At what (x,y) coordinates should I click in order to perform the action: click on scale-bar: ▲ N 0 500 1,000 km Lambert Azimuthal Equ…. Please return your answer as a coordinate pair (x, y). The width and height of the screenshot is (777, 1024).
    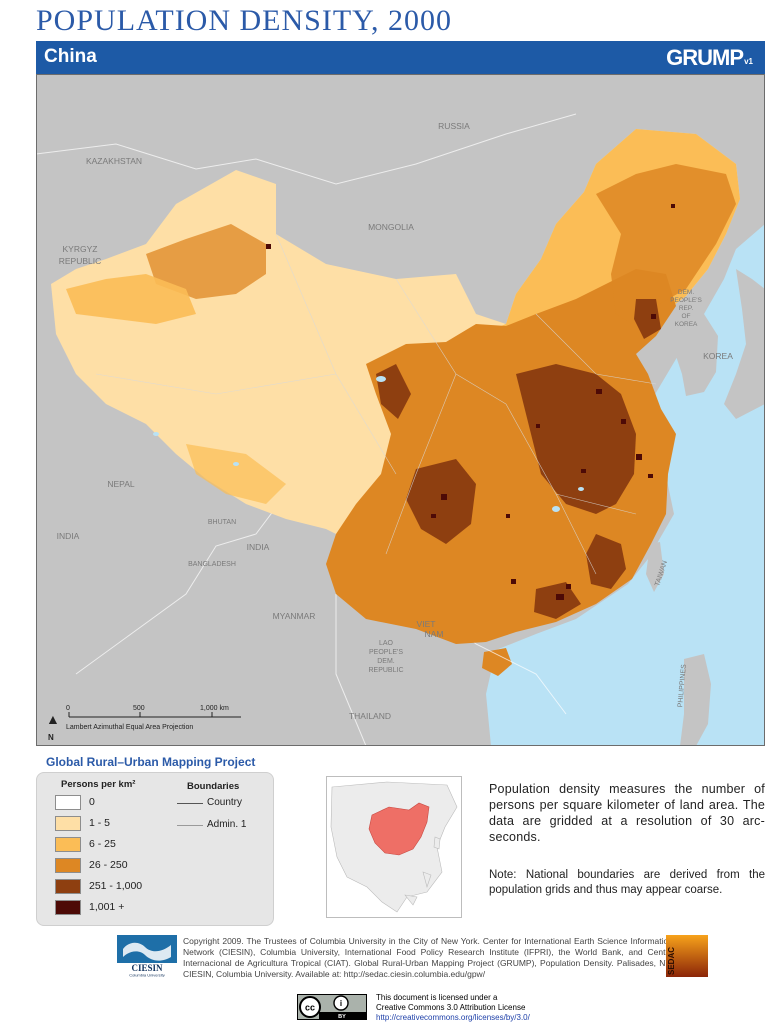
    Looking at the image, I should click on (143, 723).